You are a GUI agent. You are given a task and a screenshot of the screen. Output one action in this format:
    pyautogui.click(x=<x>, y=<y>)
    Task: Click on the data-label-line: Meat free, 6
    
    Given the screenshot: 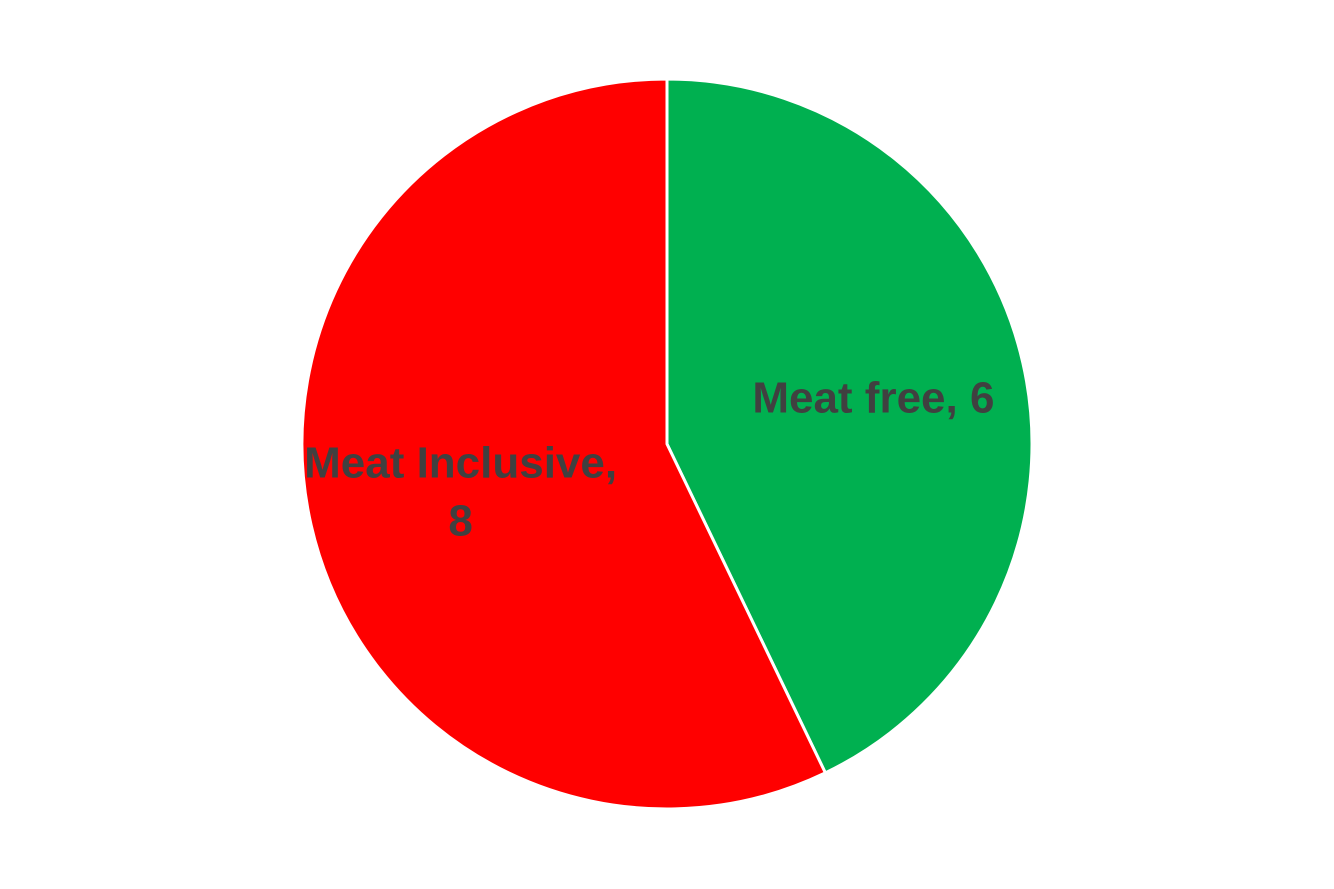 What is the action you would take?
    pyautogui.click(x=873, y=397)
    